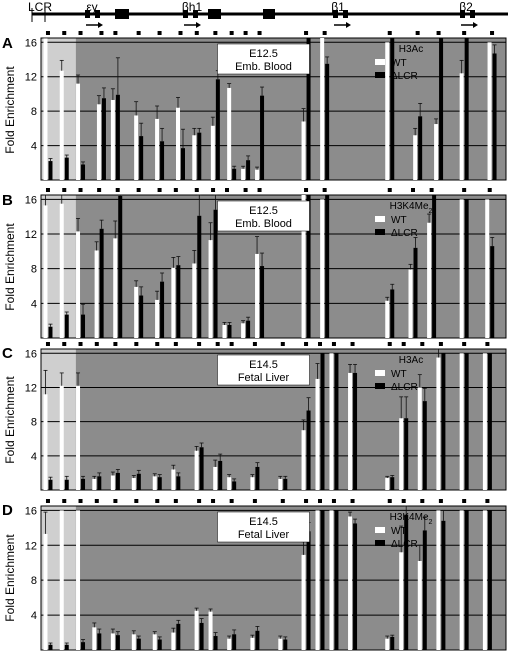  Describe the element at coordinates (31, 354) in the screenshot. I see `y-tick-label: 16` at that location.